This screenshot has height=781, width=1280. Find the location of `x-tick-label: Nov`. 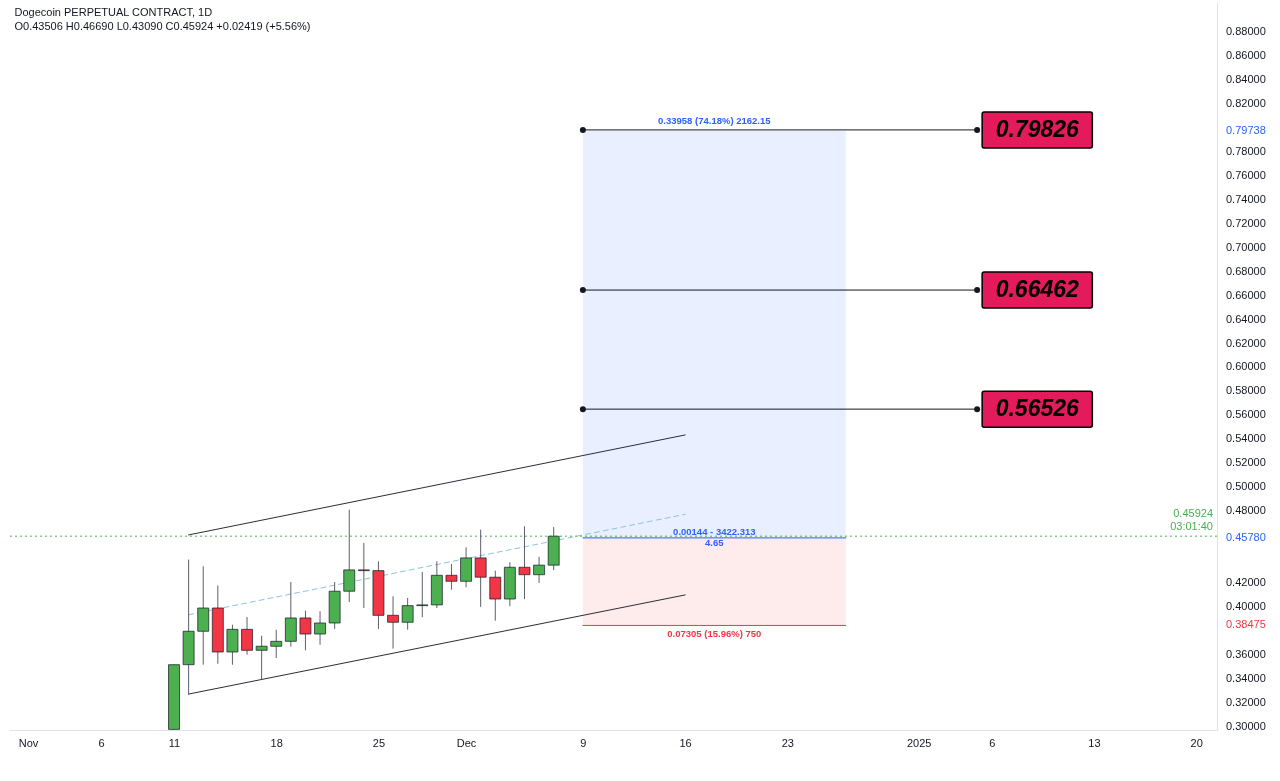

x-tick-label: Nov is located at coordinates (28, 742).